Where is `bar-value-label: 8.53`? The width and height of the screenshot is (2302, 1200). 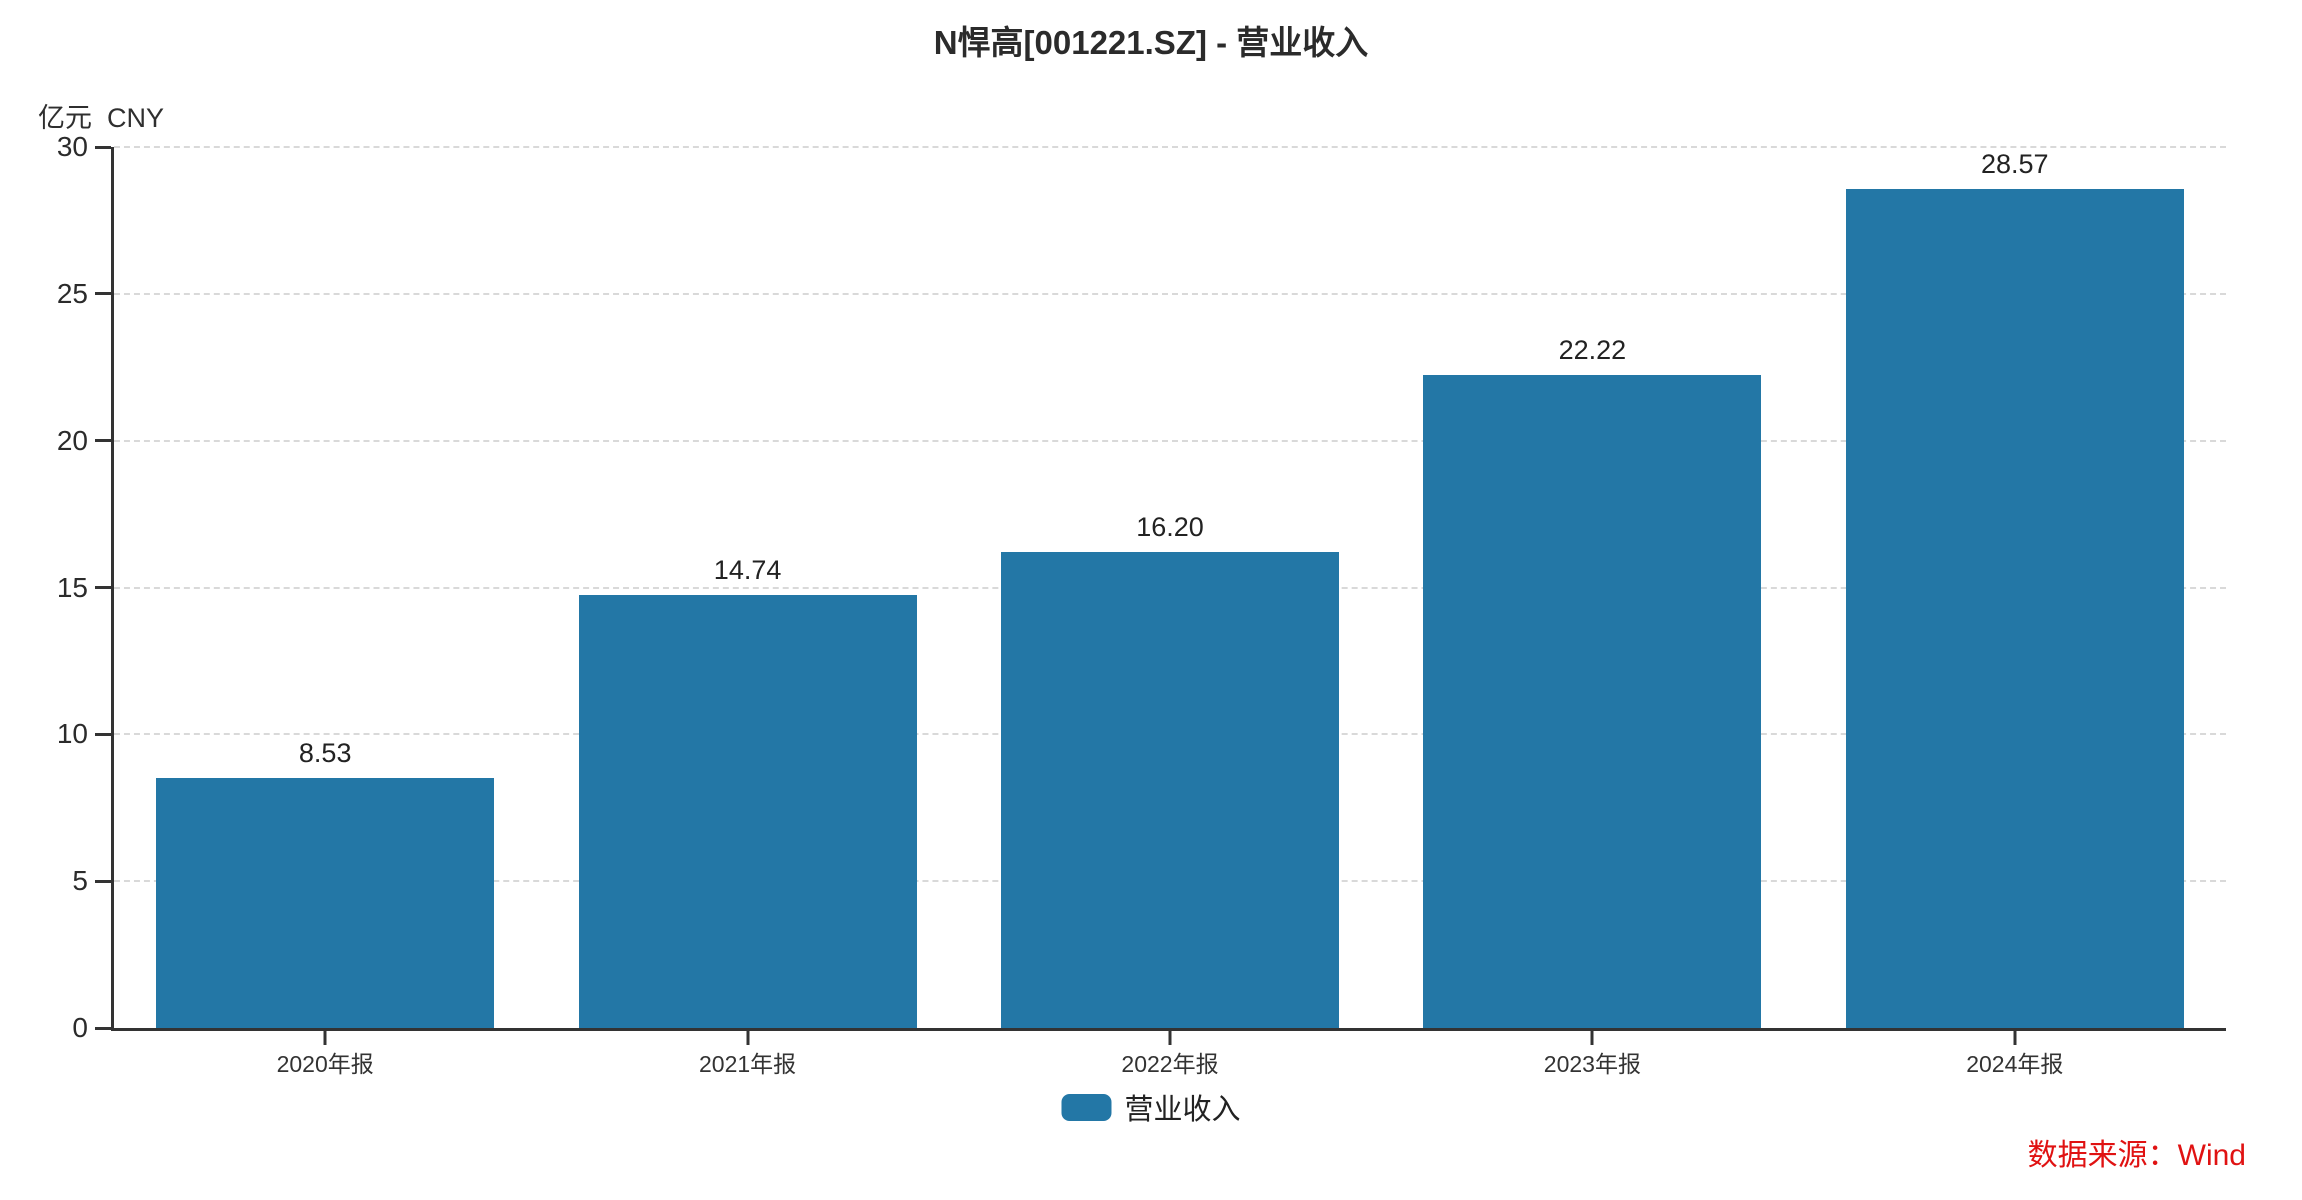
bar-value-label: 8.53 is located at coordinates (325, 752).